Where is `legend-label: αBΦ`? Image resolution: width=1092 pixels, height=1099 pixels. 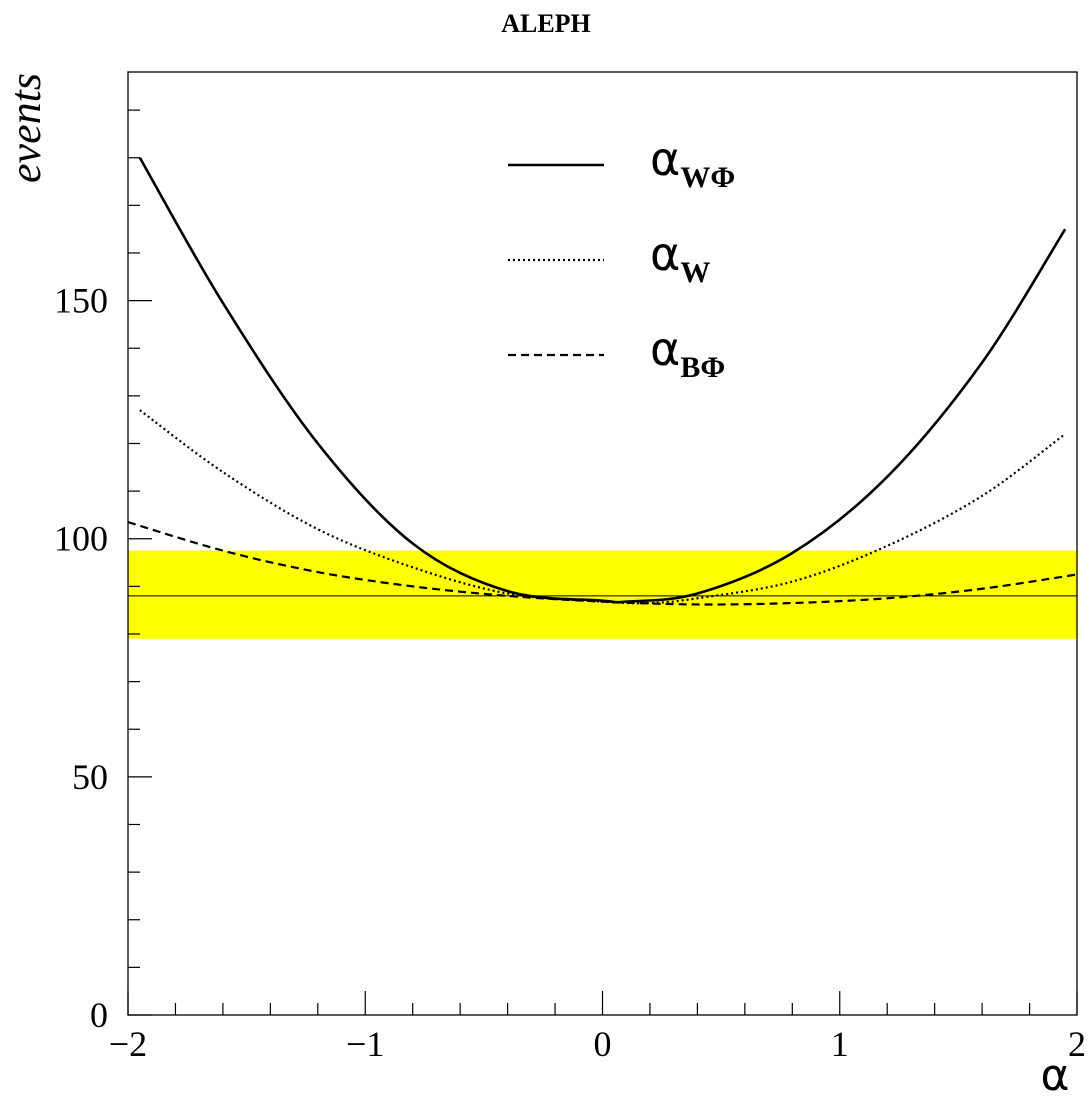
legend-label: αBΦ is located at coordinates (687, 353).